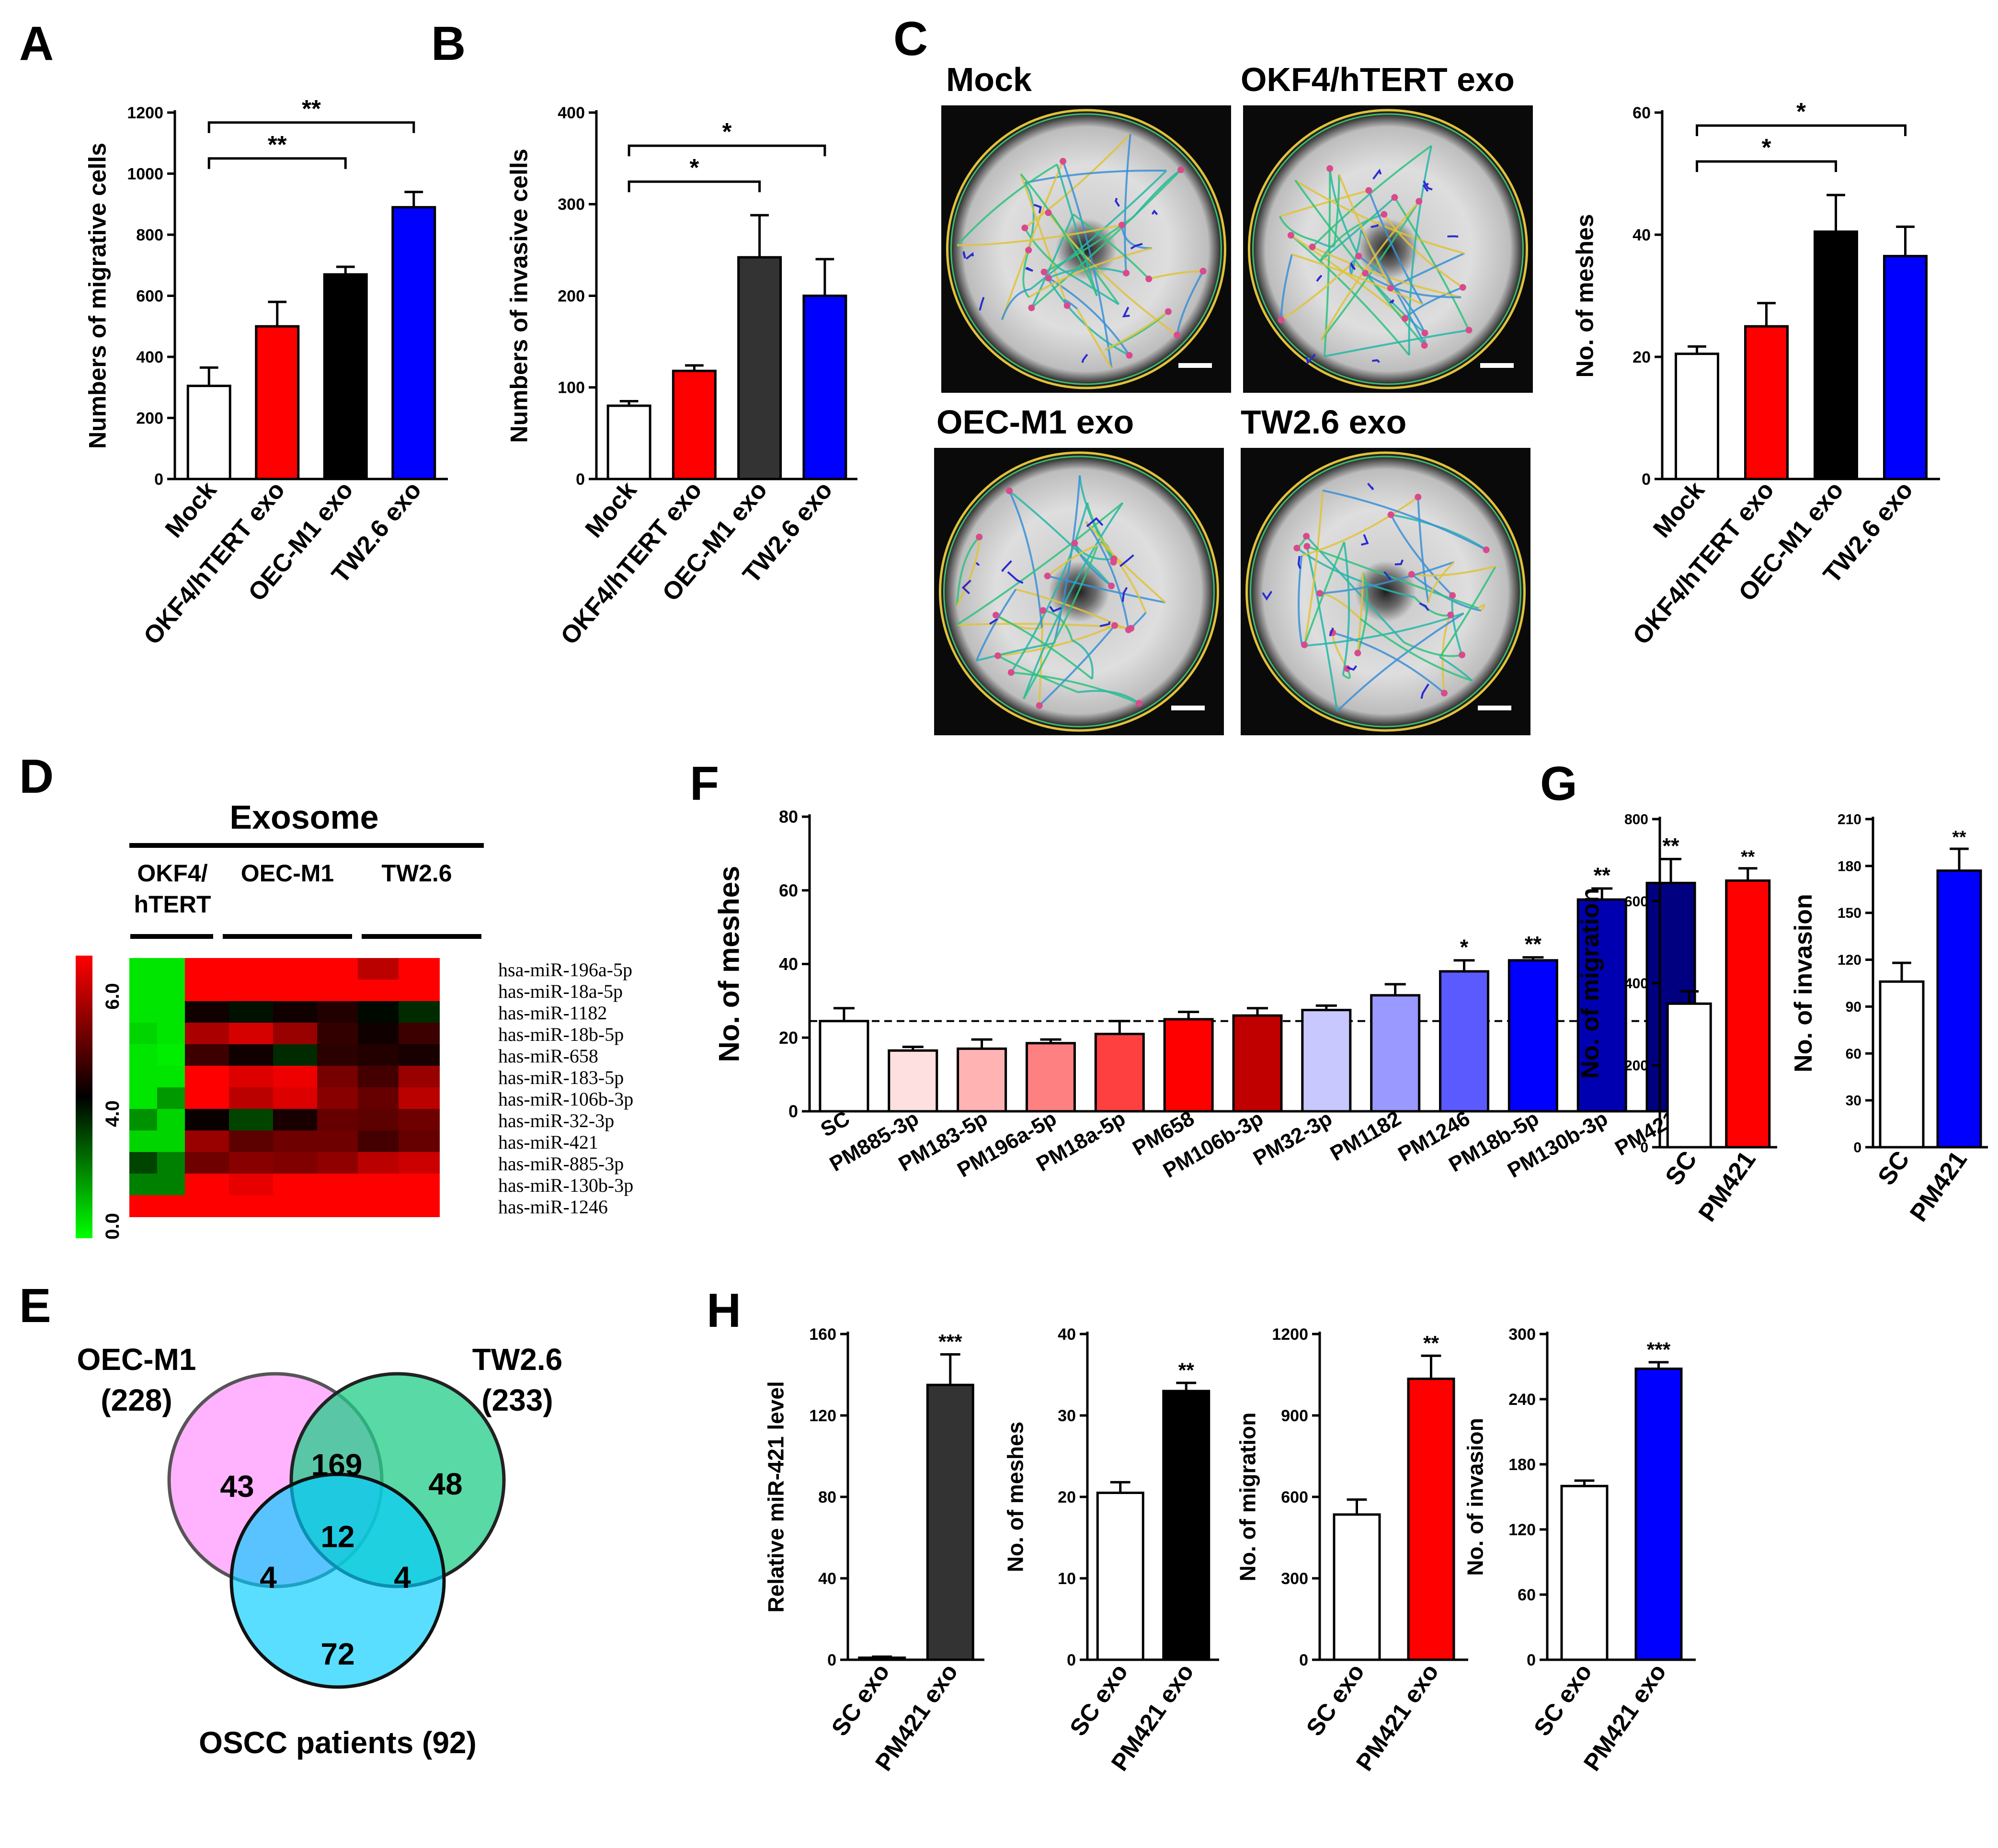  Describe the element at coordinates (1294, 1416) in the screenshot. I see `y-tick-label: 900` at that location.